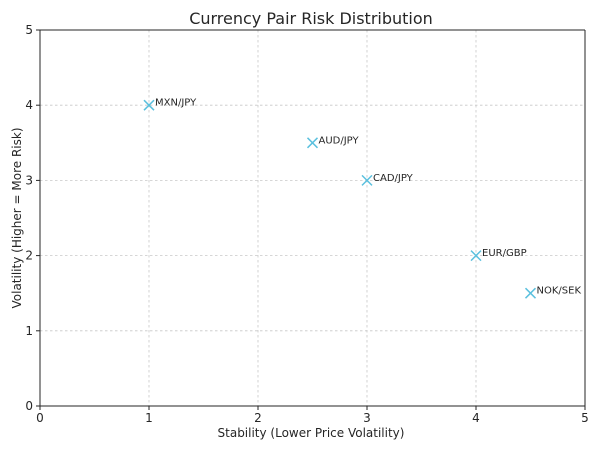 This screenshot has width=600, height=450. What do you see at coordinates (367, 418) in the screenshot?
I see `x-tick-label: 3` at bounding box center [367, 418].